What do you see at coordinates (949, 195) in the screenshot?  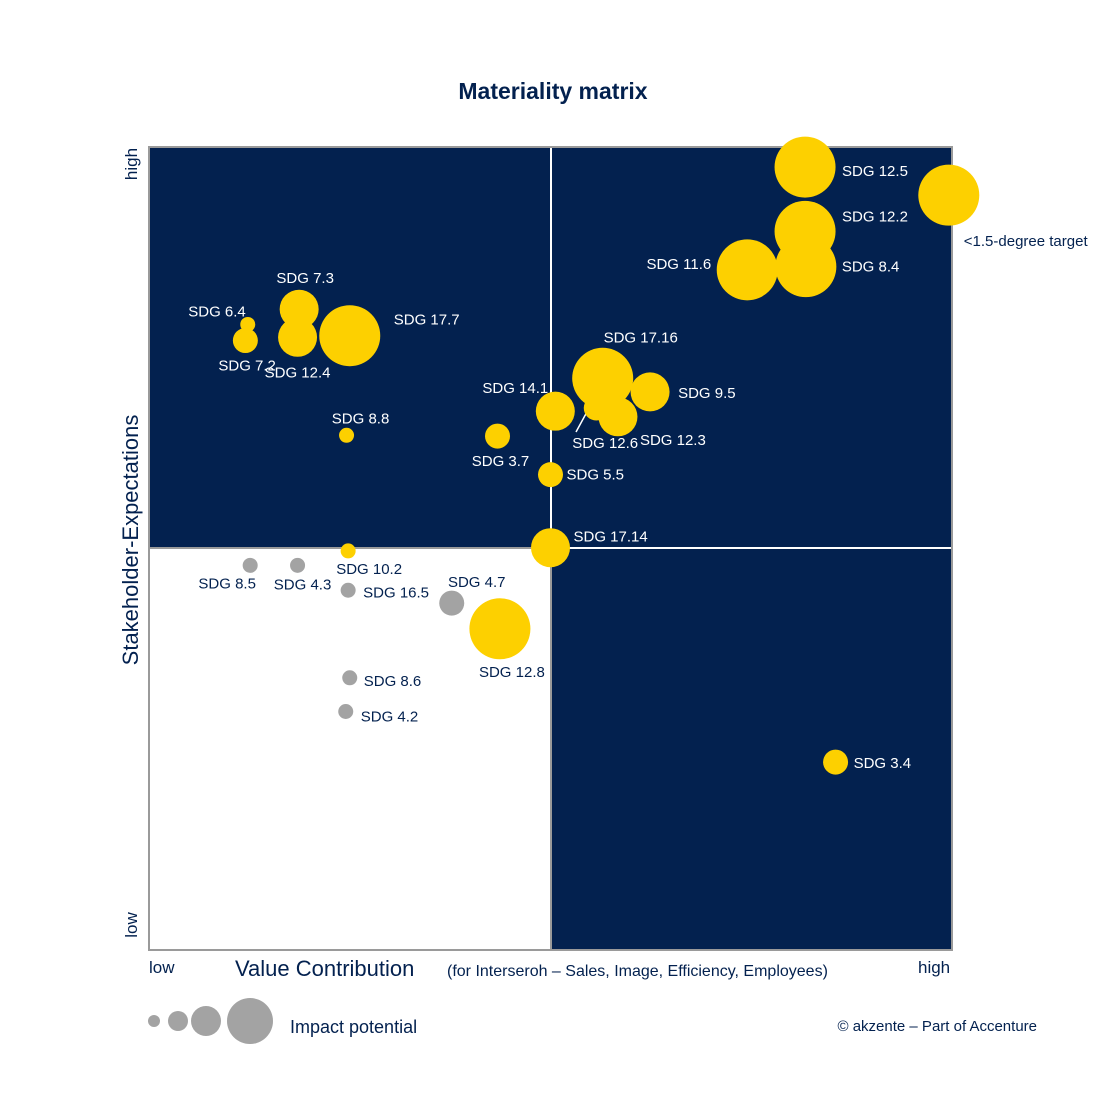 I see `bubble--1-5-degree-target` at bounding box center [949, 195].